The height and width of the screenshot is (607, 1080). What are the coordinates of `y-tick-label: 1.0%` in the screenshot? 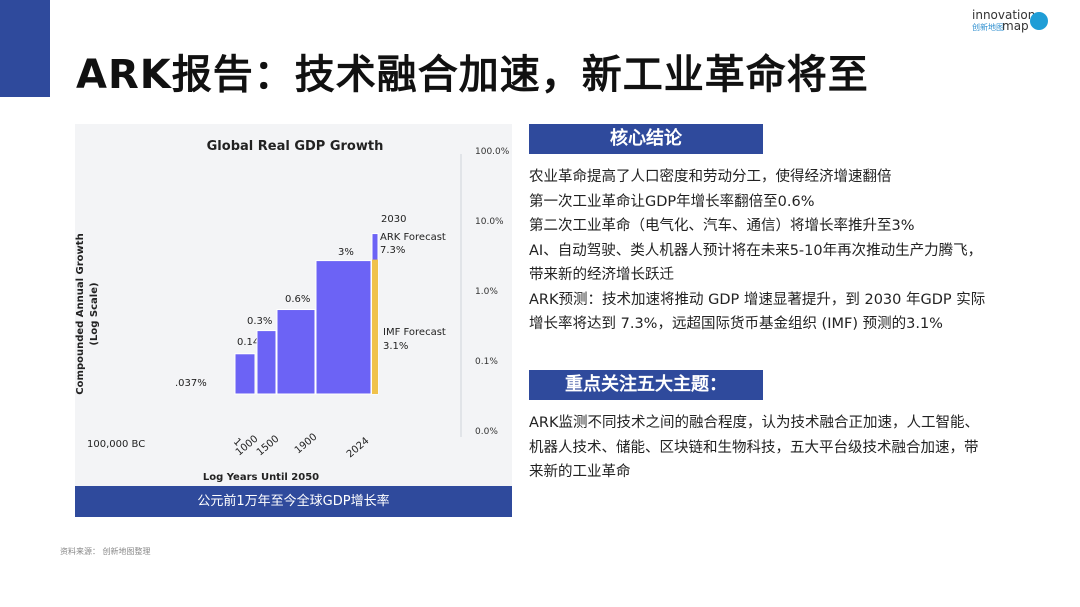 It's located at (486, 292).